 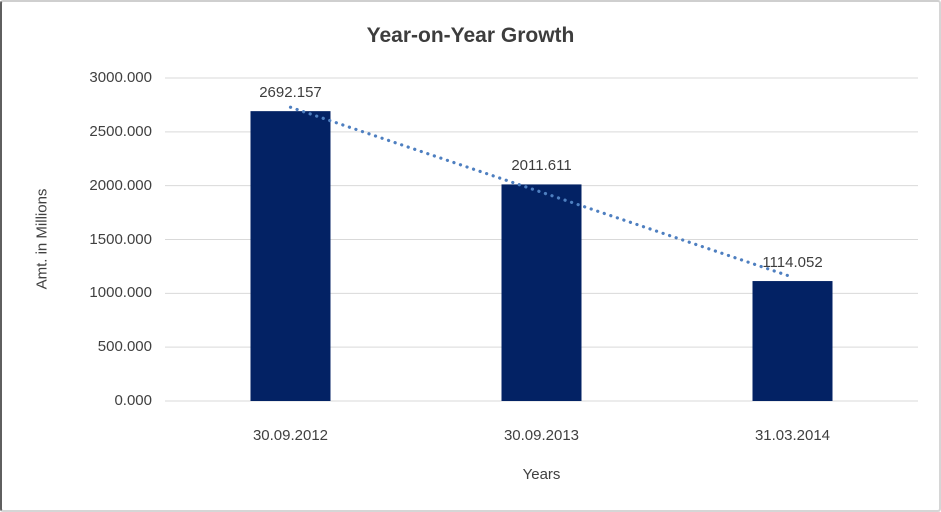 What do you see at coordinates (290, 93) in the screenshot?
I see `data-label: 2692.157` at bounding box center [290, 93].